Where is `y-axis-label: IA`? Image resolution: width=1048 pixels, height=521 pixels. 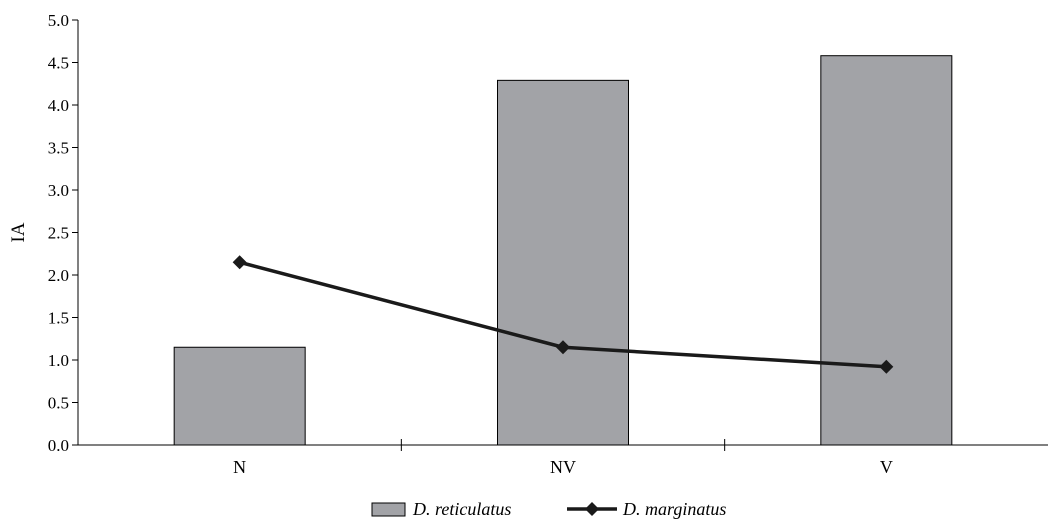 y-axis-label: IA is located at coordinates (18, 232).